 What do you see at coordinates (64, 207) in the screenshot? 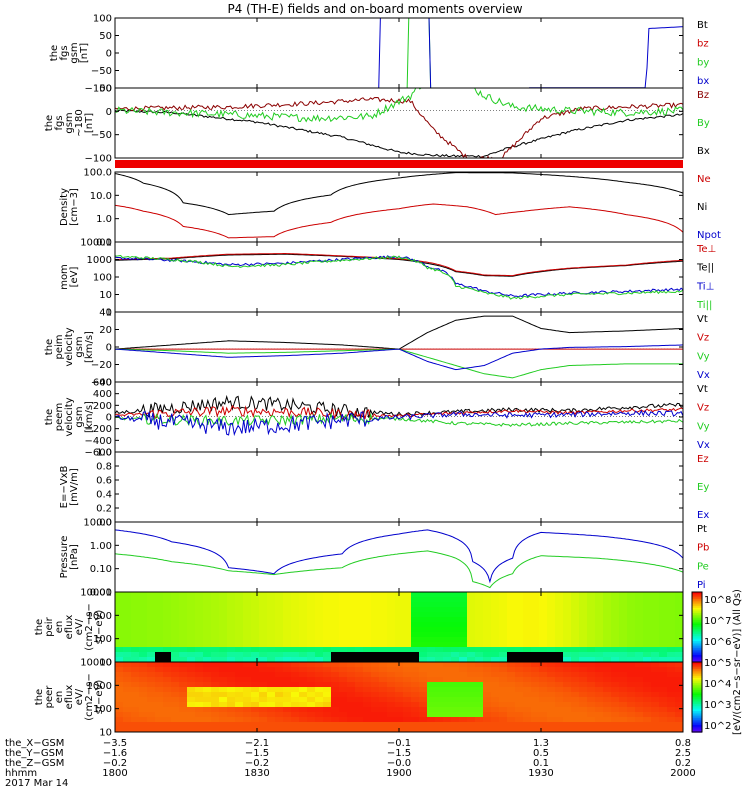
I see `y-axis-label: Density` at bounding box center [64, 207].